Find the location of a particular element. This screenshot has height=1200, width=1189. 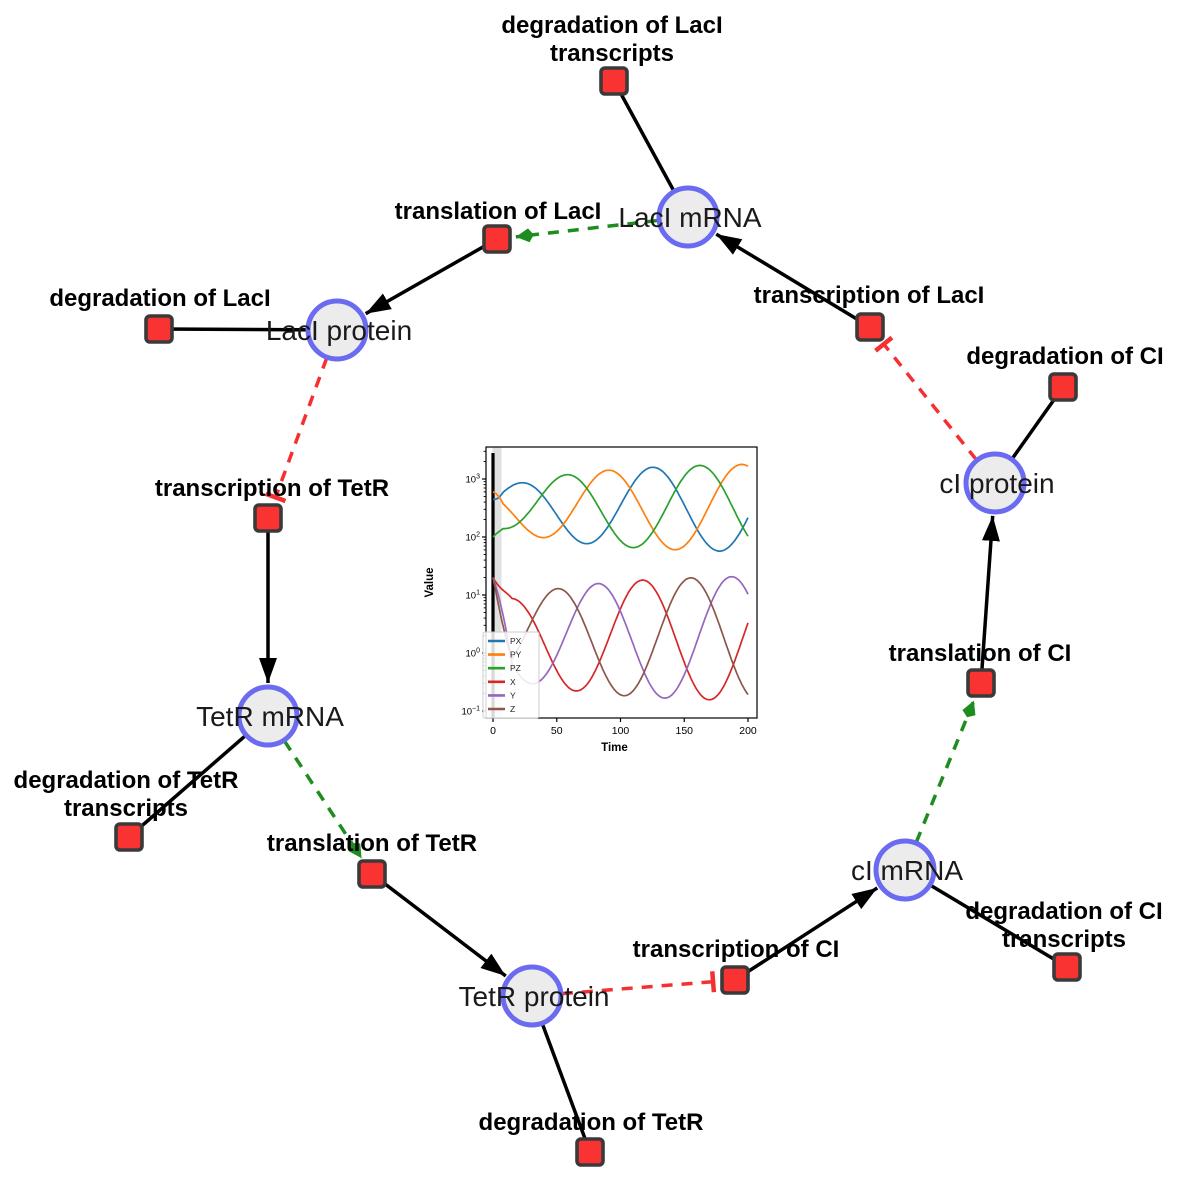

series-Z is located at coordinates (620, 636).